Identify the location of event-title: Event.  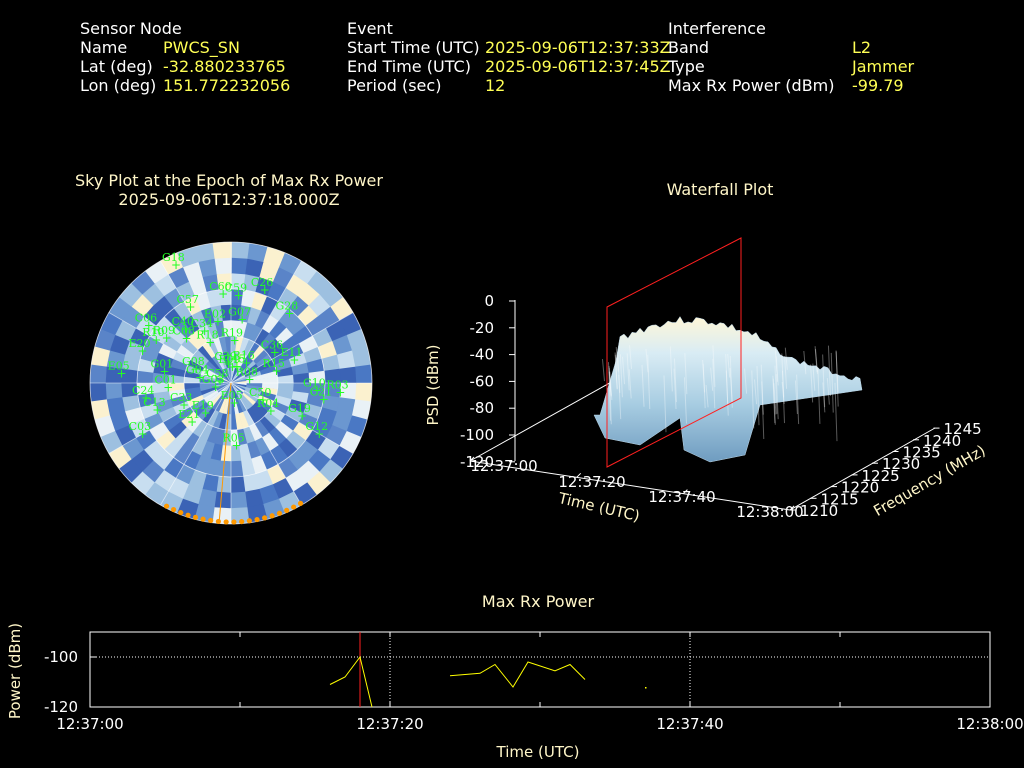
(370, 28).